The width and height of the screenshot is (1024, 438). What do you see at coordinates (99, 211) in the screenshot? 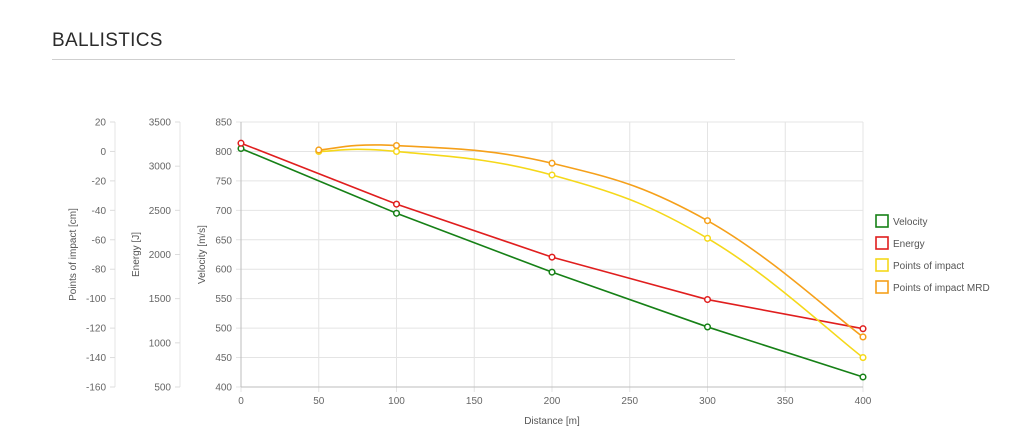
I see `poi-tick-label: -40` at bounding box center [99, 211].